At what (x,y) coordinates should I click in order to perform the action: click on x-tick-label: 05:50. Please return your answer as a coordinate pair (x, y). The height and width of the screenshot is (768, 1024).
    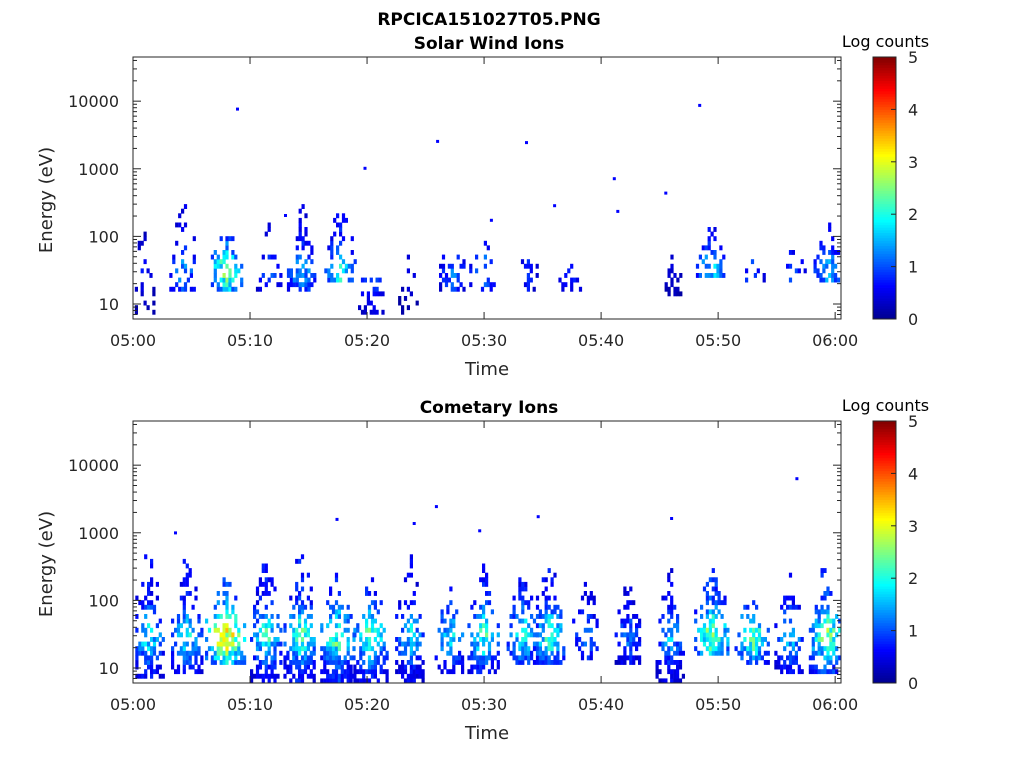
    Looking at the image, I should click on (718, 704).